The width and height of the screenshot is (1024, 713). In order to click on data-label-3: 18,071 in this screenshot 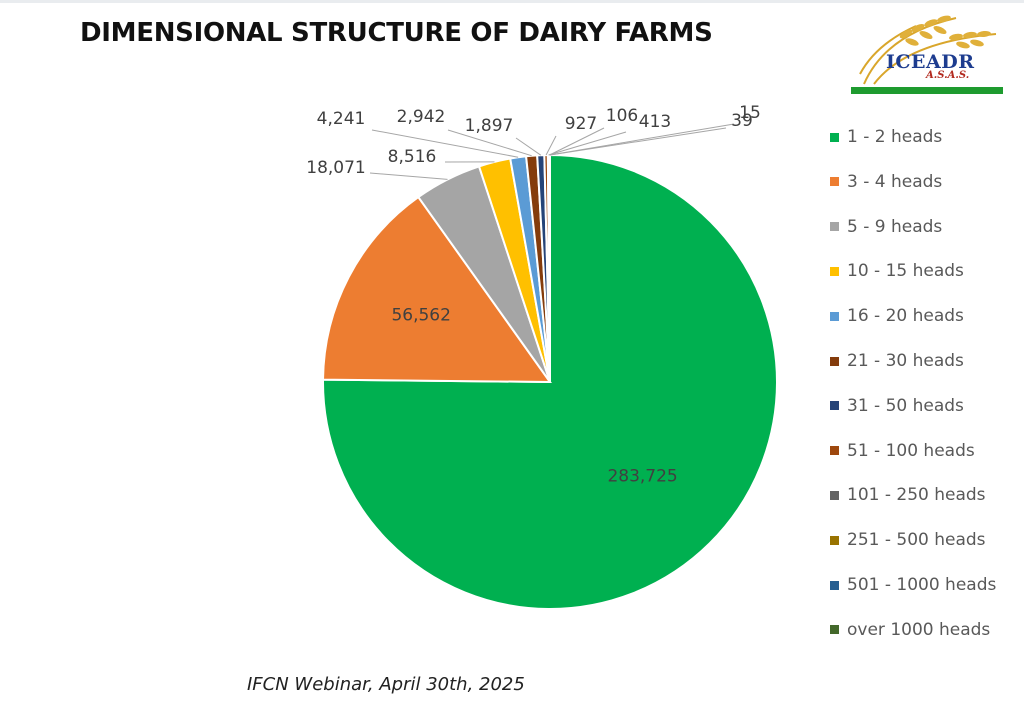, I will do `click(335, 168)`.